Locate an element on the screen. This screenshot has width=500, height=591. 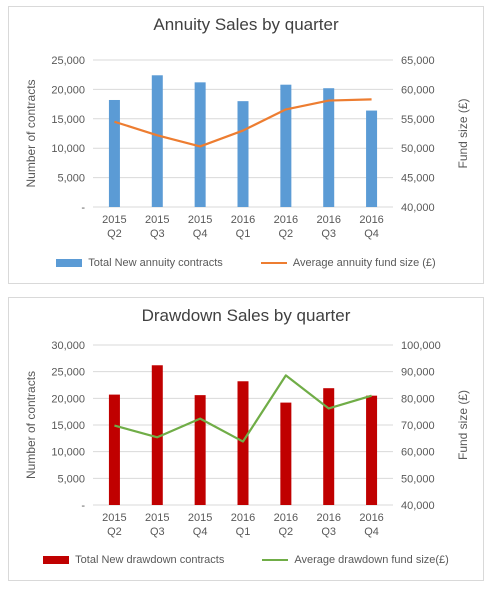
chart-title: Drawdown Sales by quarter is located at coordinates (246, 315).